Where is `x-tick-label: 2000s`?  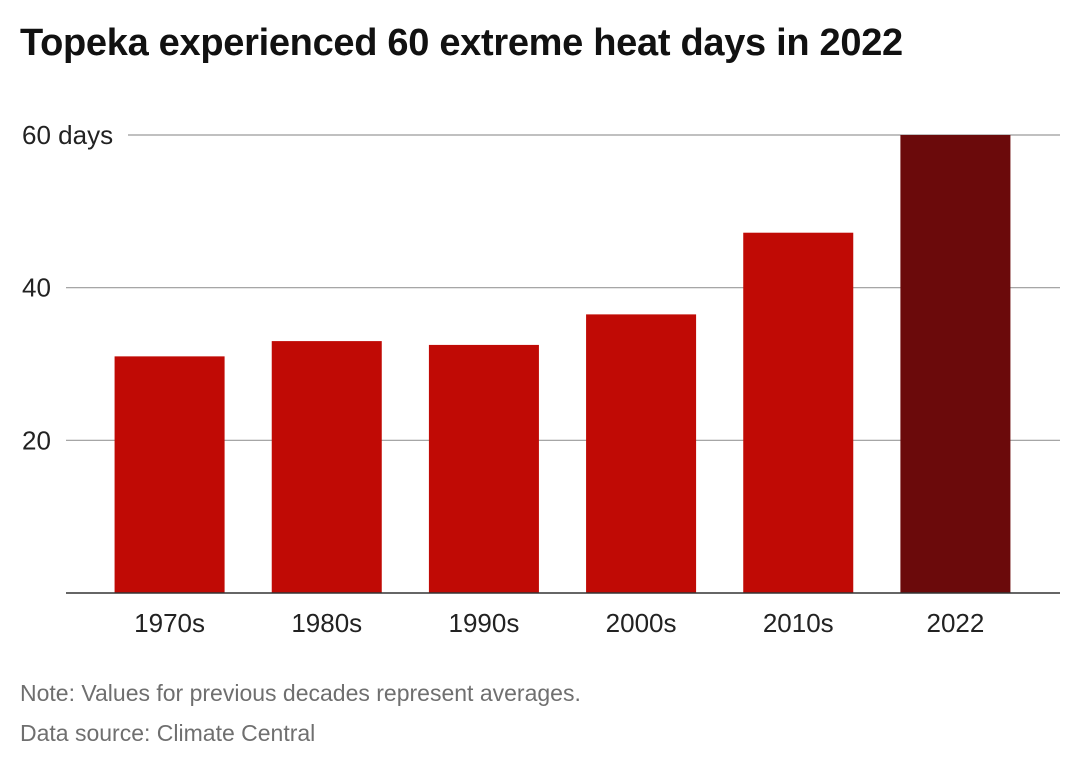 x-tick-label: 2000s is located at coordinates (641, 623).